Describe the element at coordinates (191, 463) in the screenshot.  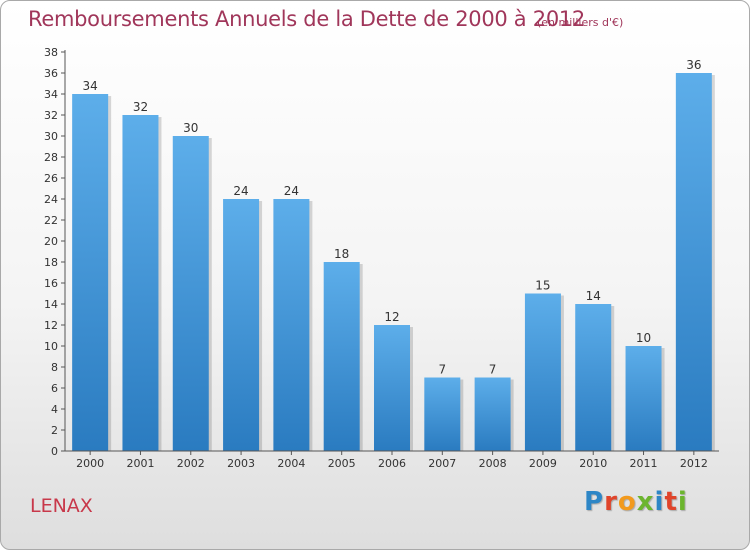
I see `x-tick-label: 2002` at that location.